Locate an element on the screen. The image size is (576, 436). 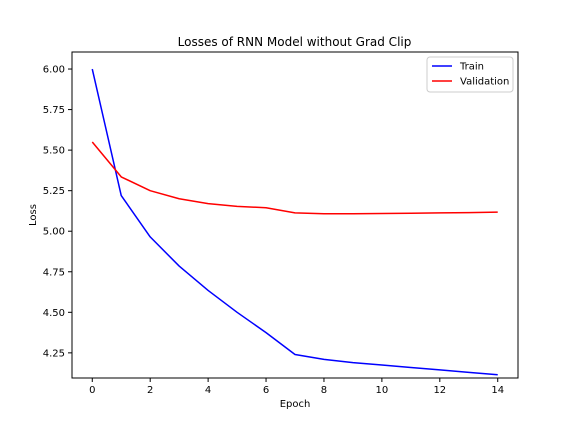
legend-label-train: Train is located at coordinates (471, 67).